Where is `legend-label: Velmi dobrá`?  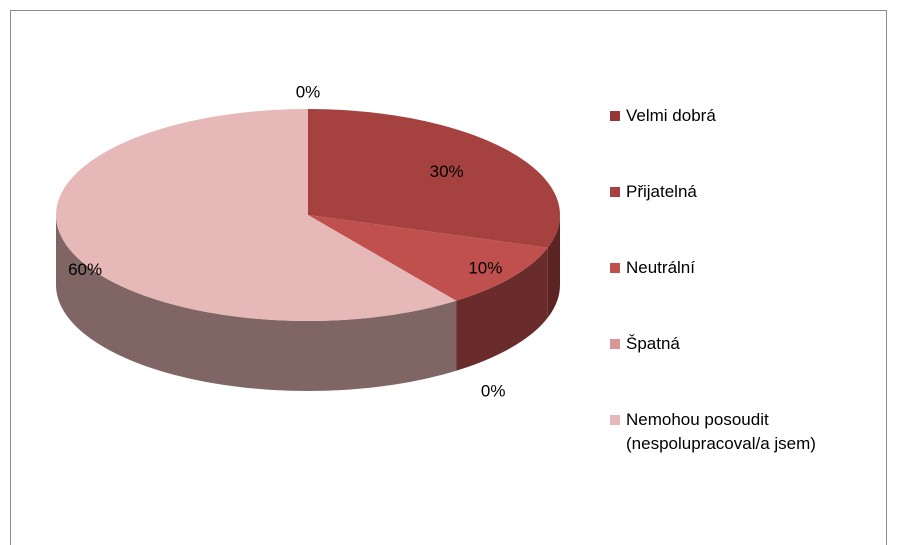 legend-label: Velmi dobrá is located at coordinates (671, 115).